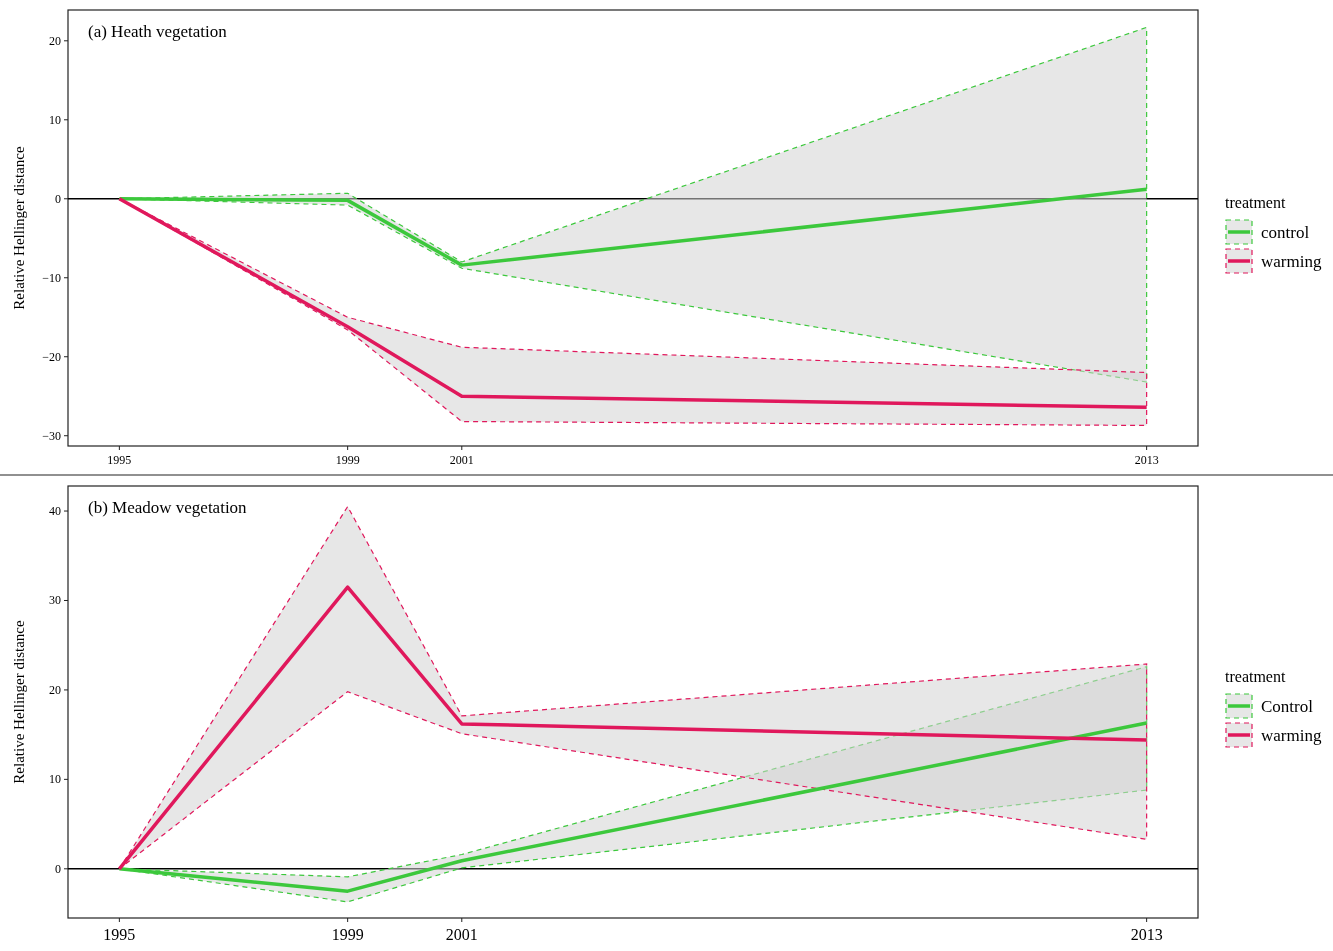 This screenshot has height=951, width=1333. Describe the element at coordinates (51, 435) in the screenshot. I see `y-tick-label: −30` at that location.